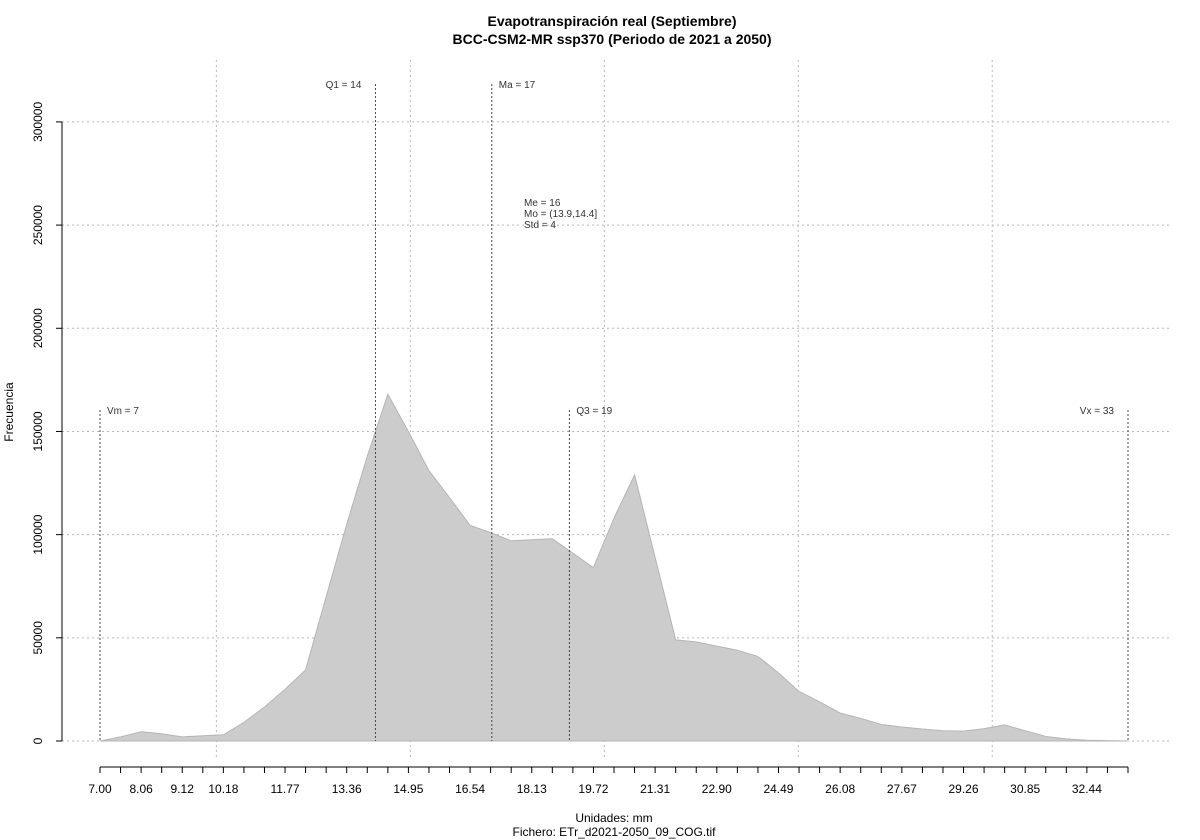  I want to click on x-tick-label: 27.67, so click(902, 789).